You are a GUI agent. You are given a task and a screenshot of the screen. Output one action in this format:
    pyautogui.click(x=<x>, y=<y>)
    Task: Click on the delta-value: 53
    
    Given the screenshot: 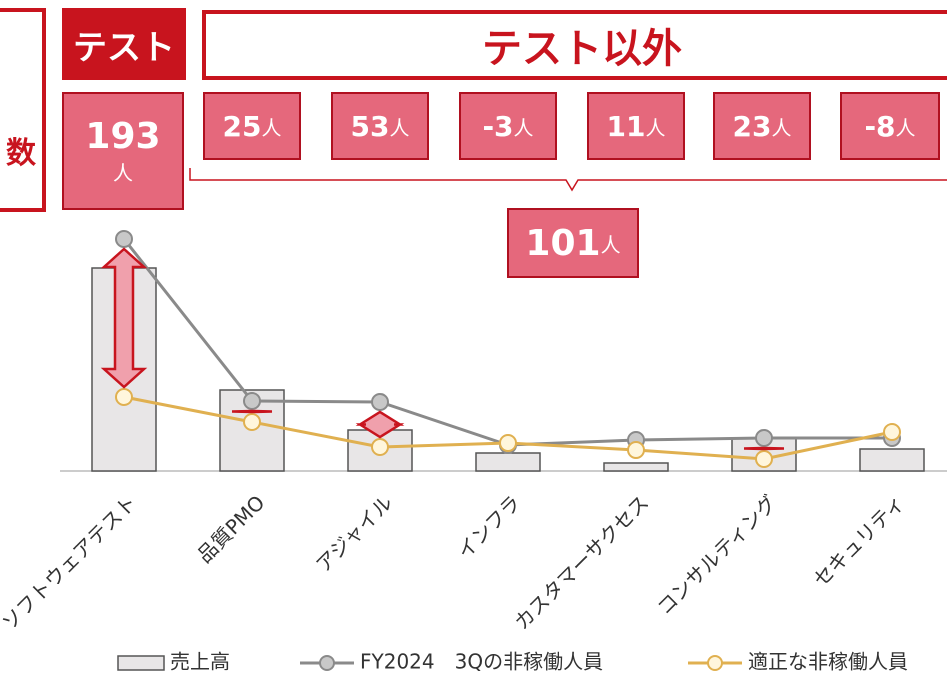 What is the action you would take?
    pyautogui.click(x=370, y=126)
    